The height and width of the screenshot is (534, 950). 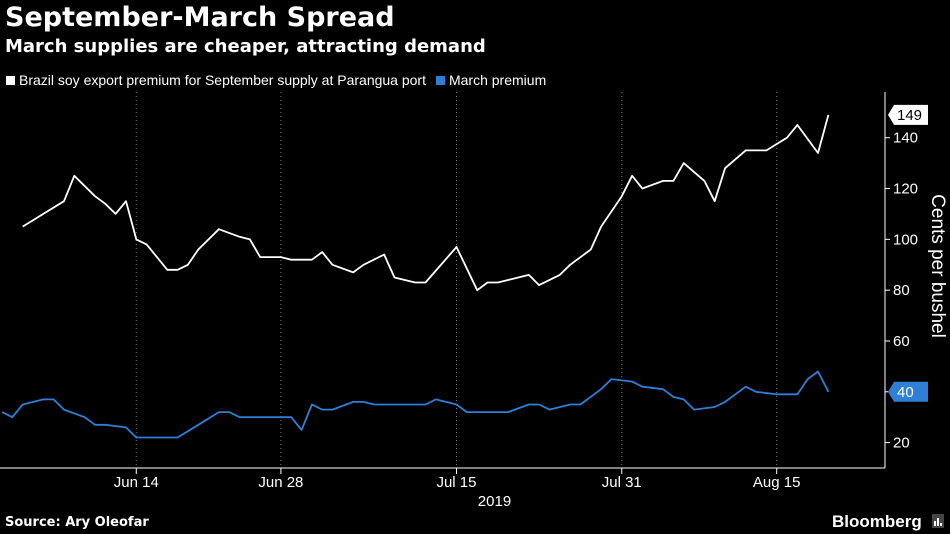 I want to click on y-axis-title: Cents per bushel, so click(x=937, y=266).